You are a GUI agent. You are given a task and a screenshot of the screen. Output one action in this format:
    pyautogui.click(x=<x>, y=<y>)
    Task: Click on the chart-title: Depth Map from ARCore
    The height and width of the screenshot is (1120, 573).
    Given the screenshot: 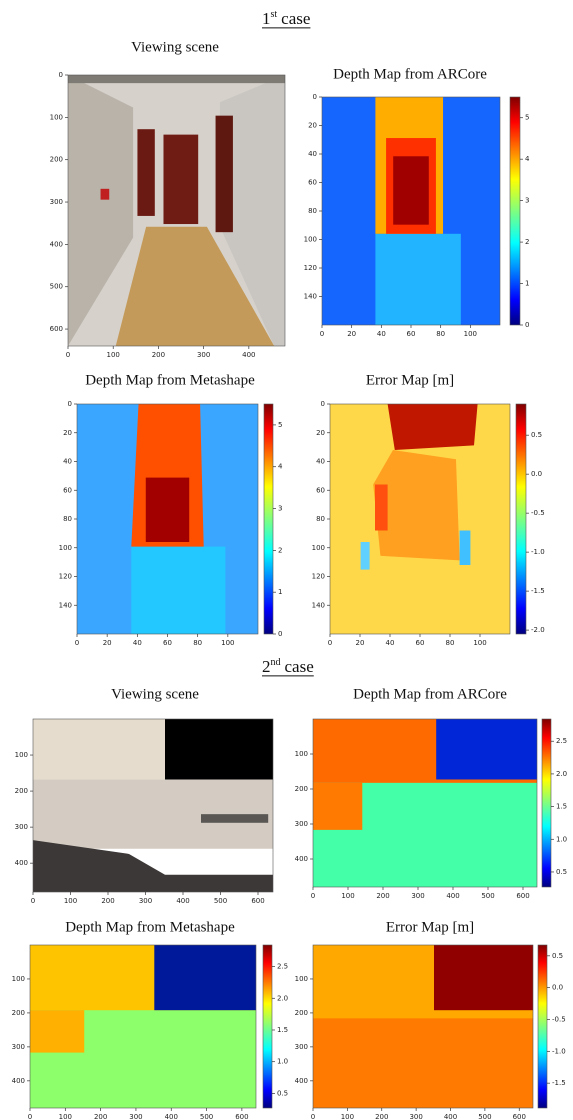 What is the action you would take?
    pyautogui.click(x=430, y=694)
    